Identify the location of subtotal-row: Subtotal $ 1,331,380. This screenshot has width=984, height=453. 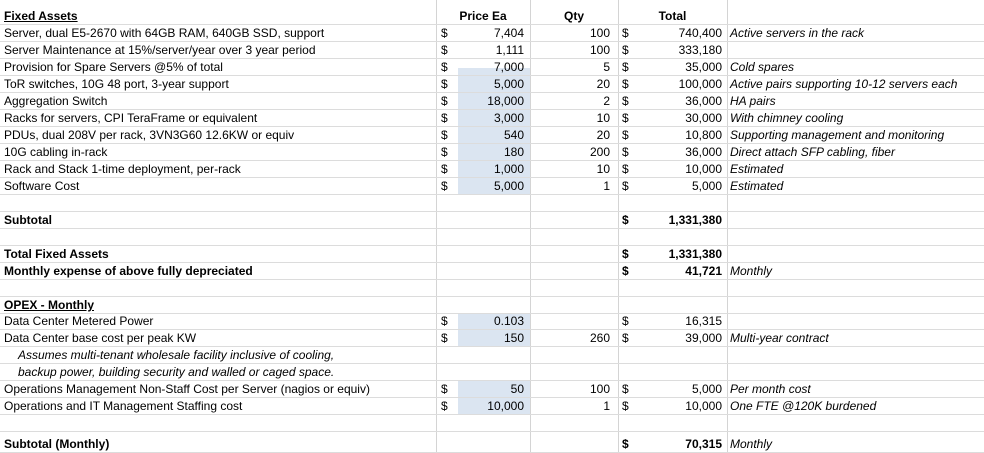
(492, 220).